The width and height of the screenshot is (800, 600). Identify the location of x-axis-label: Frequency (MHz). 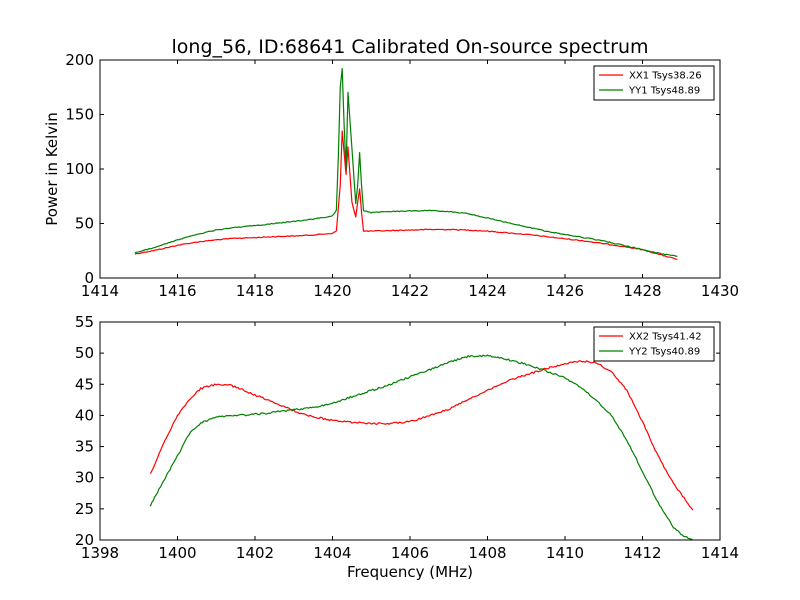
(410, 572).